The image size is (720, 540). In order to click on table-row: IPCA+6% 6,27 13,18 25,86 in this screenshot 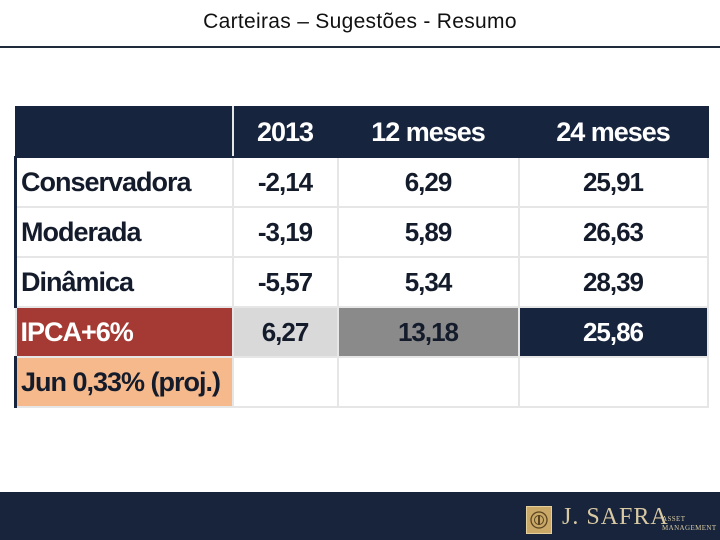, I will do `click(361, 332)`.